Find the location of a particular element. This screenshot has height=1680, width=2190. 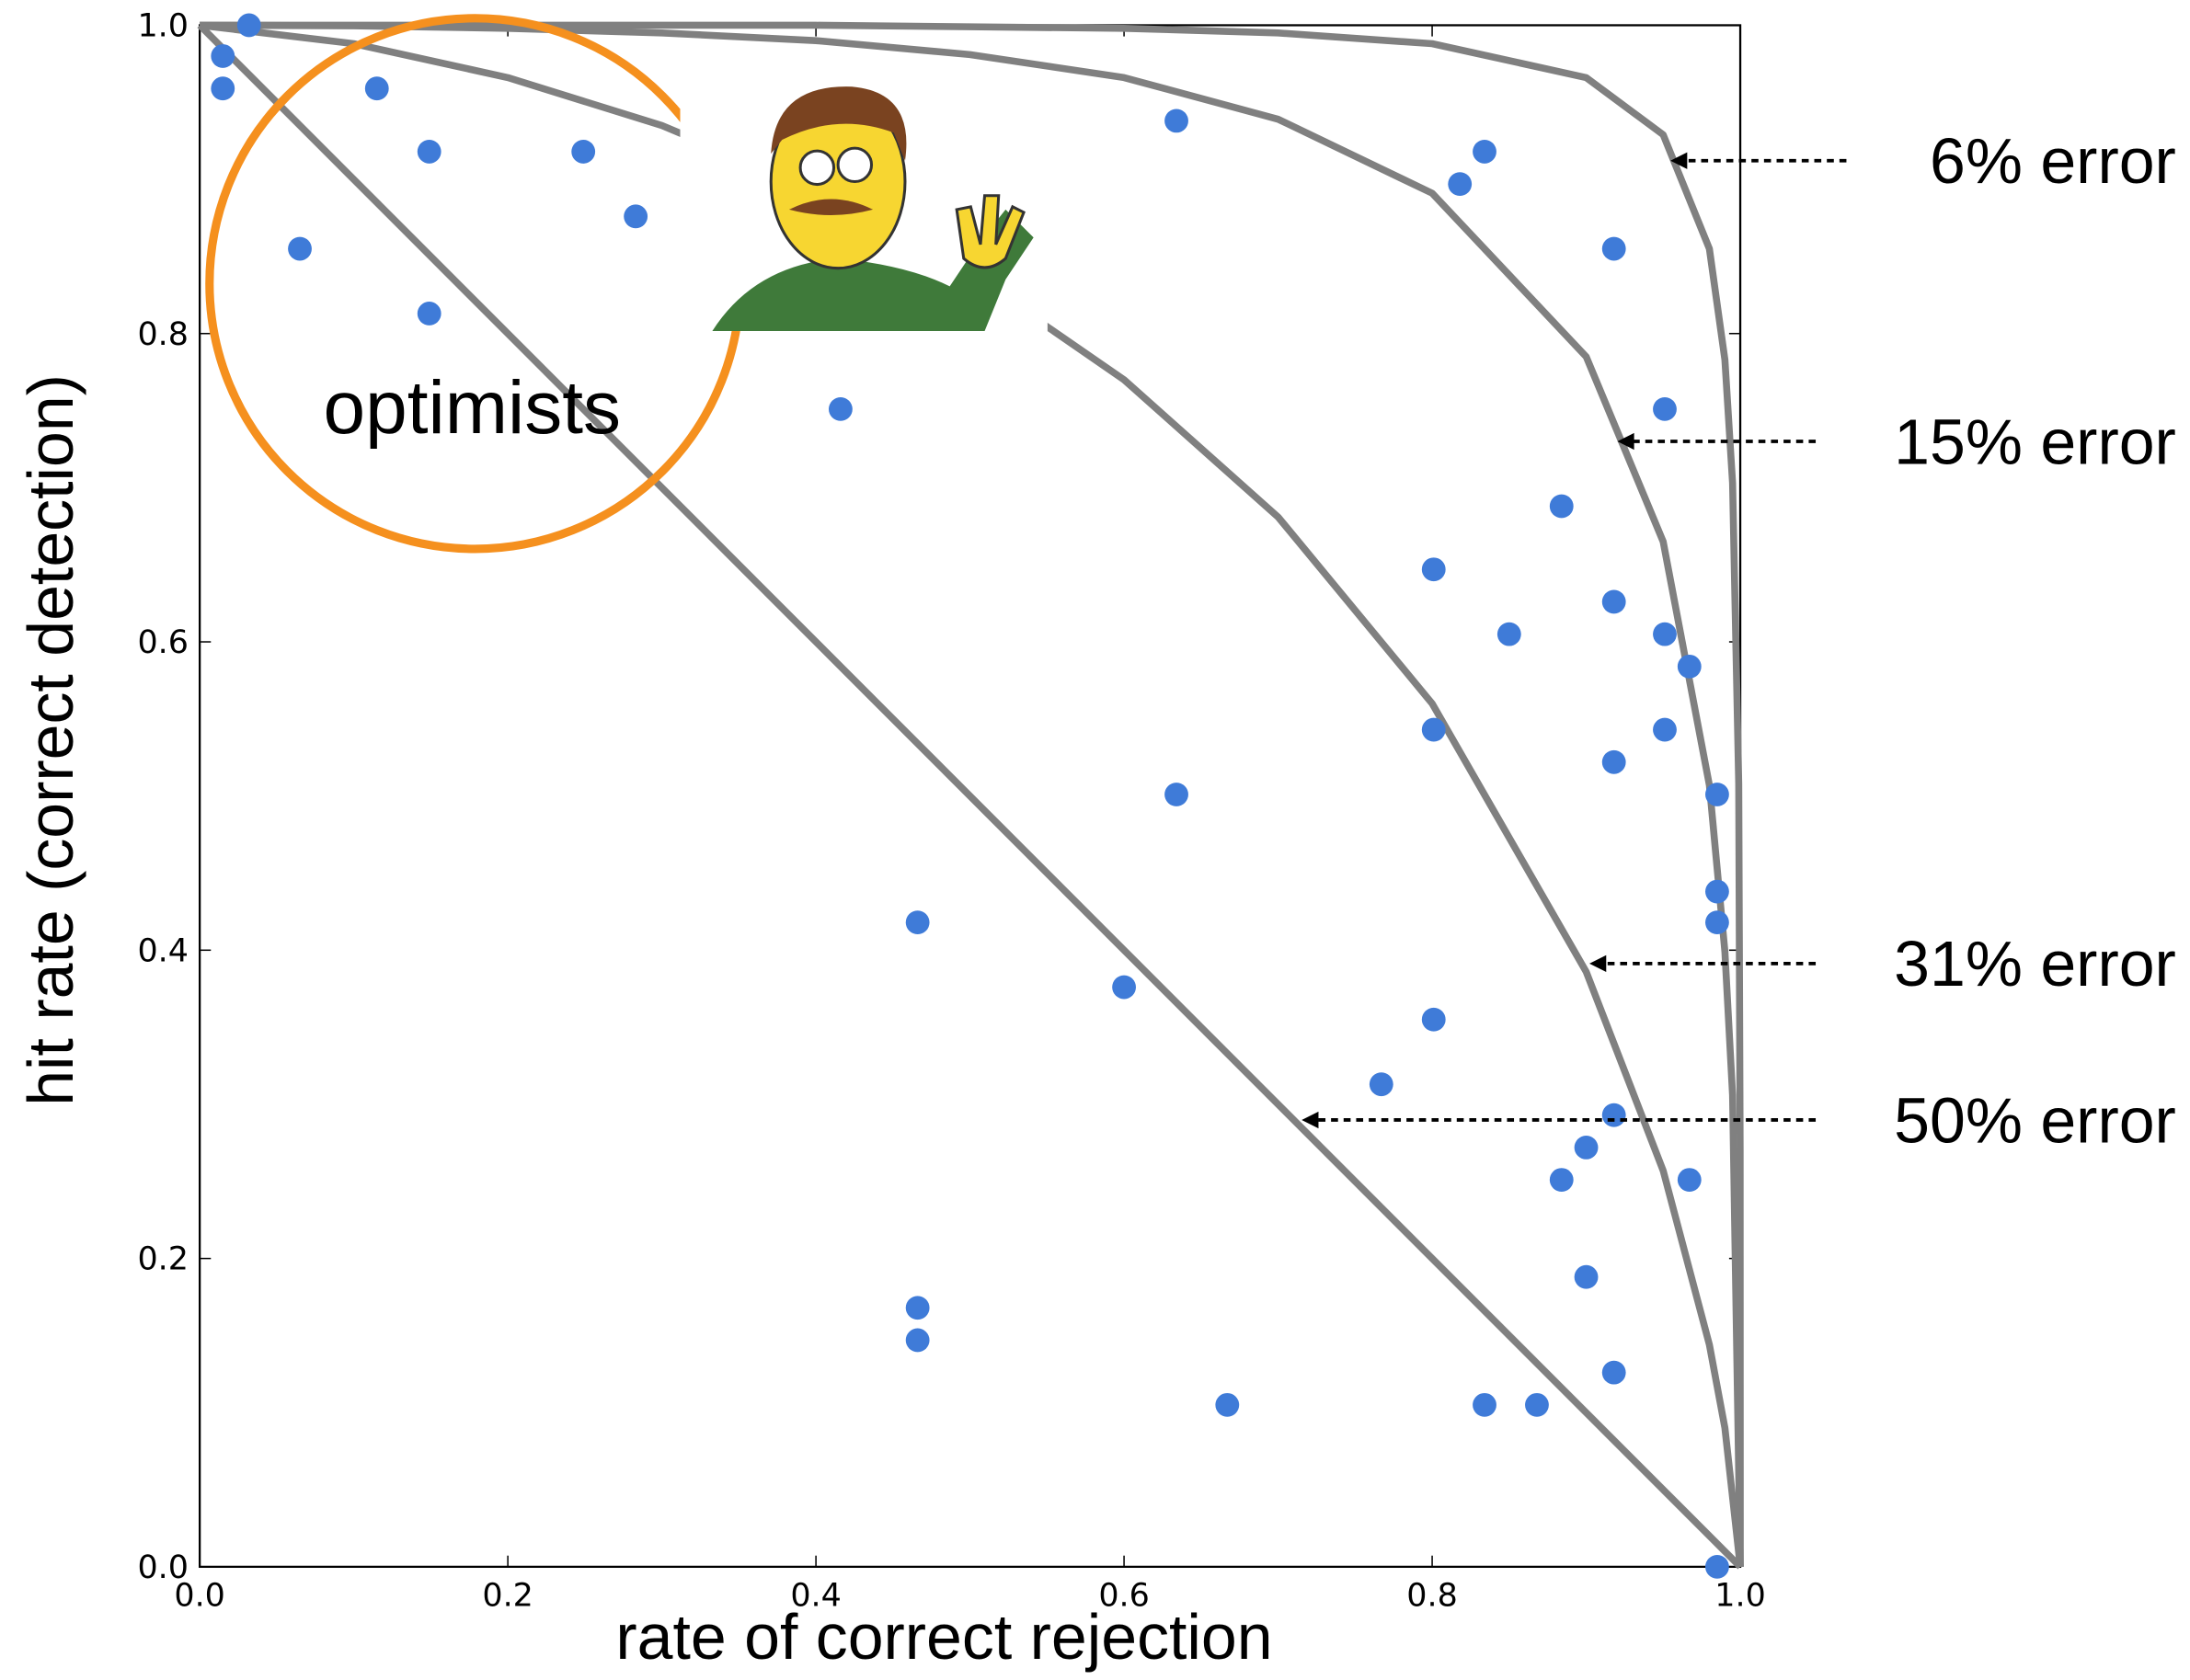

x-axis-label: rate of correct rejection is located at coordinates (944, 1637).